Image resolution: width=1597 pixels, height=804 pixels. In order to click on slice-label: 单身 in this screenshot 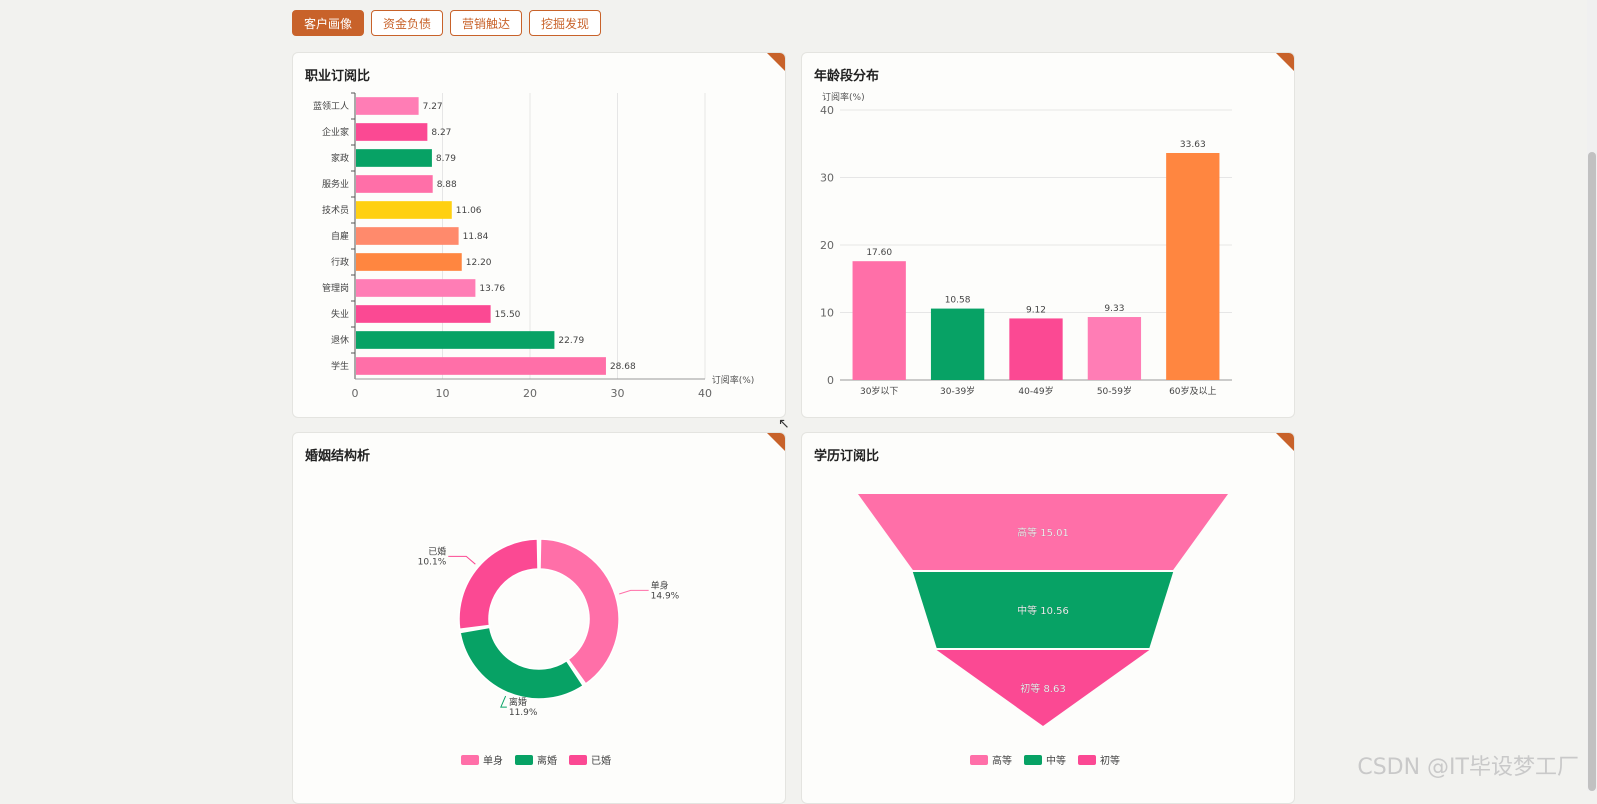, I will do `click(660, 585)`.